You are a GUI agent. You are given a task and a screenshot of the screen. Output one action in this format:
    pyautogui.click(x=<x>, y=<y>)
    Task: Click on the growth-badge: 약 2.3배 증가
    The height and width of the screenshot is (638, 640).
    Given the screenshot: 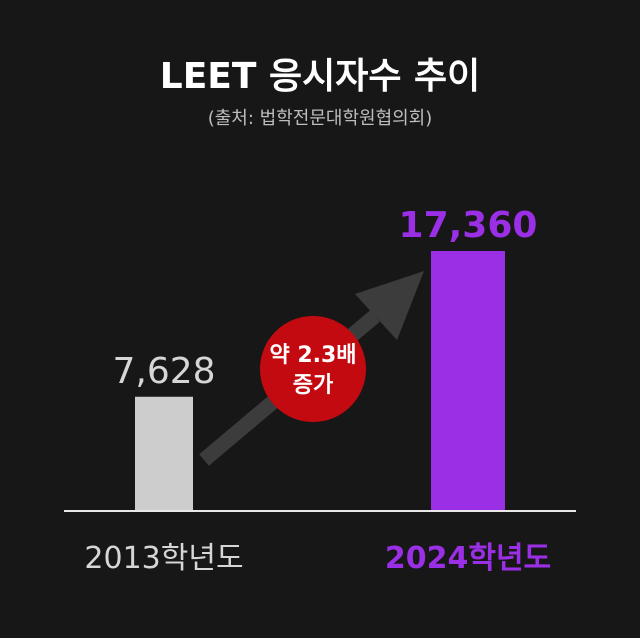 What is the action you would take?
    pyautogui.click(x=313, y=369)
    